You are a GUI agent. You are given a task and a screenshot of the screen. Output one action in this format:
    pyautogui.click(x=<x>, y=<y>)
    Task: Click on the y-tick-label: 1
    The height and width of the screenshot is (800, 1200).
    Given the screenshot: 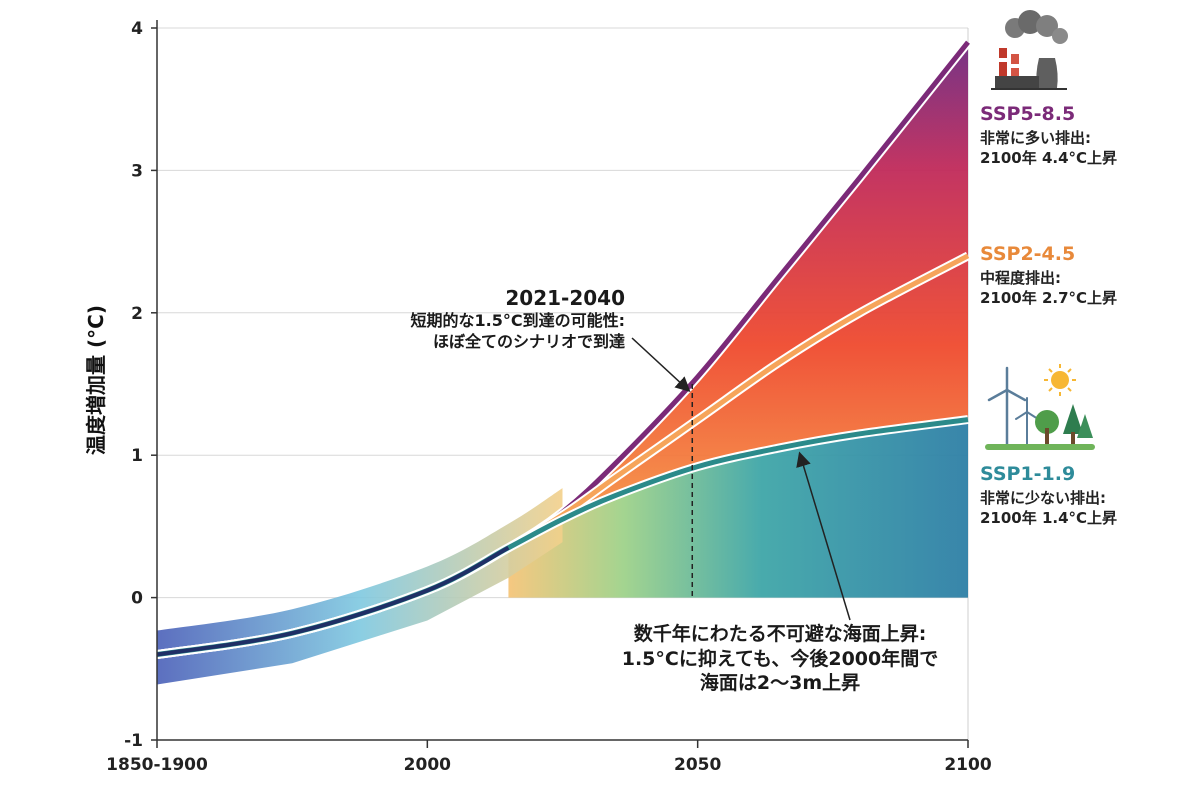 What is the action you would take?
    pyautogui.click(x=137, y=456)
    